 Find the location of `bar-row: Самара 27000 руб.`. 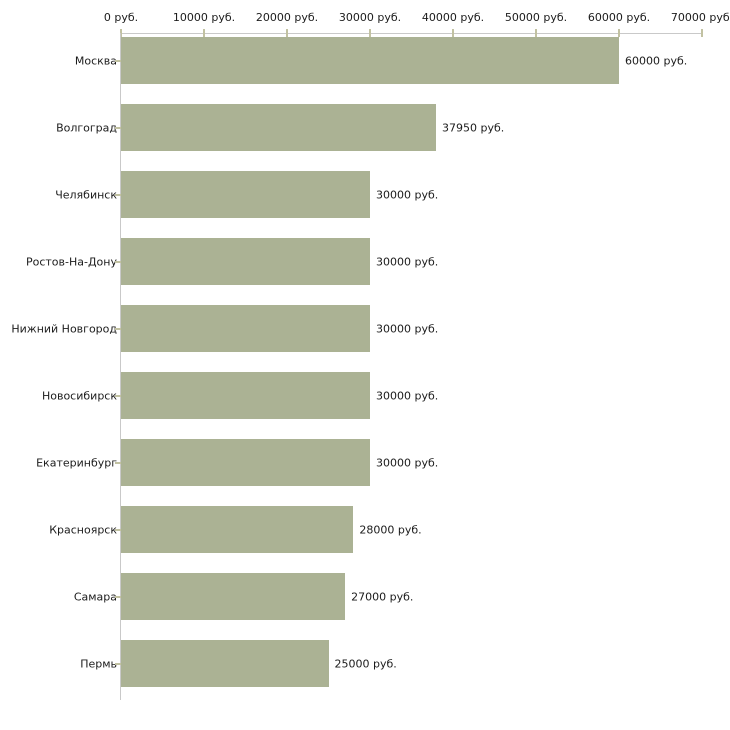

bar-row: Самара 27000 руб. is located at coordinates (365, 596).